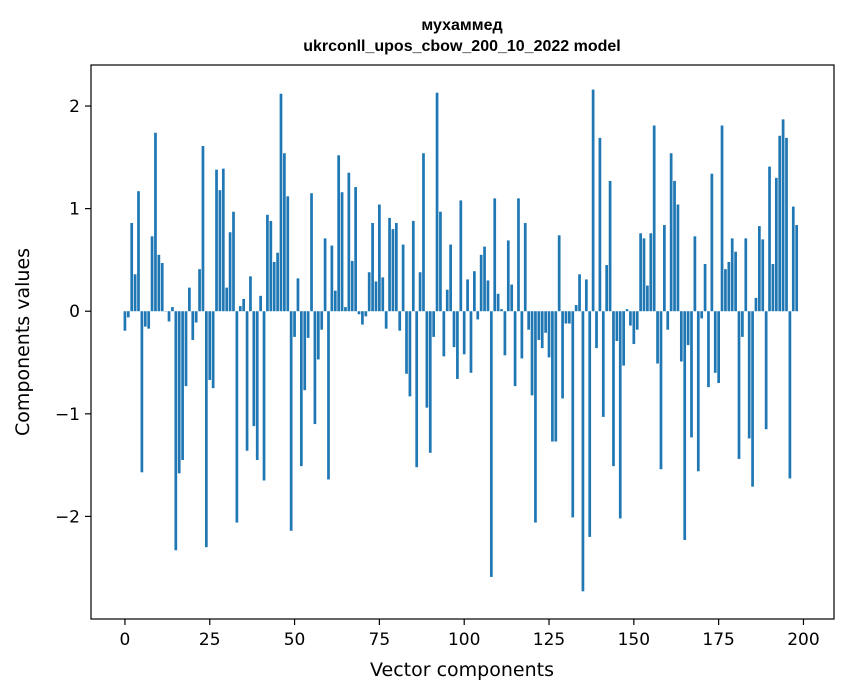 The width and height of the screenshot is (847, 700). I want to click on y-tick-label-2: 2, so click(74, 107).